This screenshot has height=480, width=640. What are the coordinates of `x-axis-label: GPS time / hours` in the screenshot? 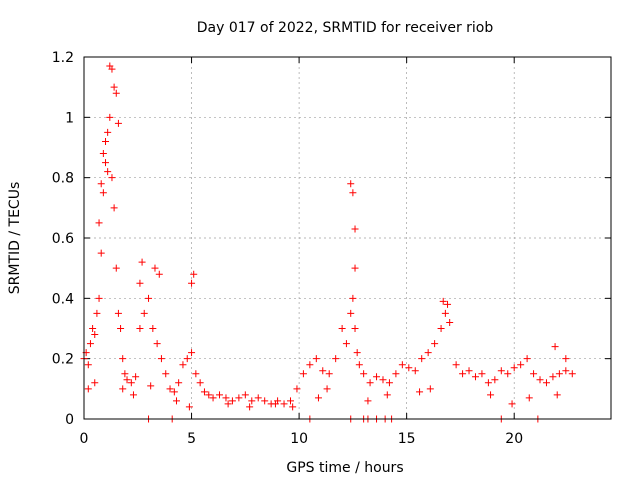 It's located at (344, 468).